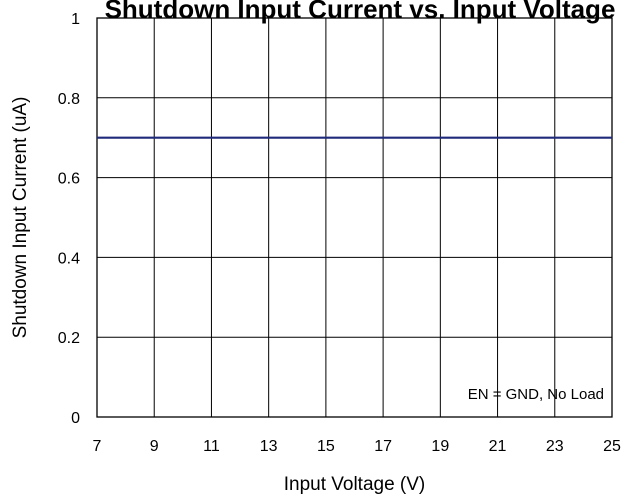 The width and height of the screenshot is (626, 498). Describe the element at coordinates (355, 484) in the screenshot. I see `x-axis-label: Input Voltage (V)` at that location.